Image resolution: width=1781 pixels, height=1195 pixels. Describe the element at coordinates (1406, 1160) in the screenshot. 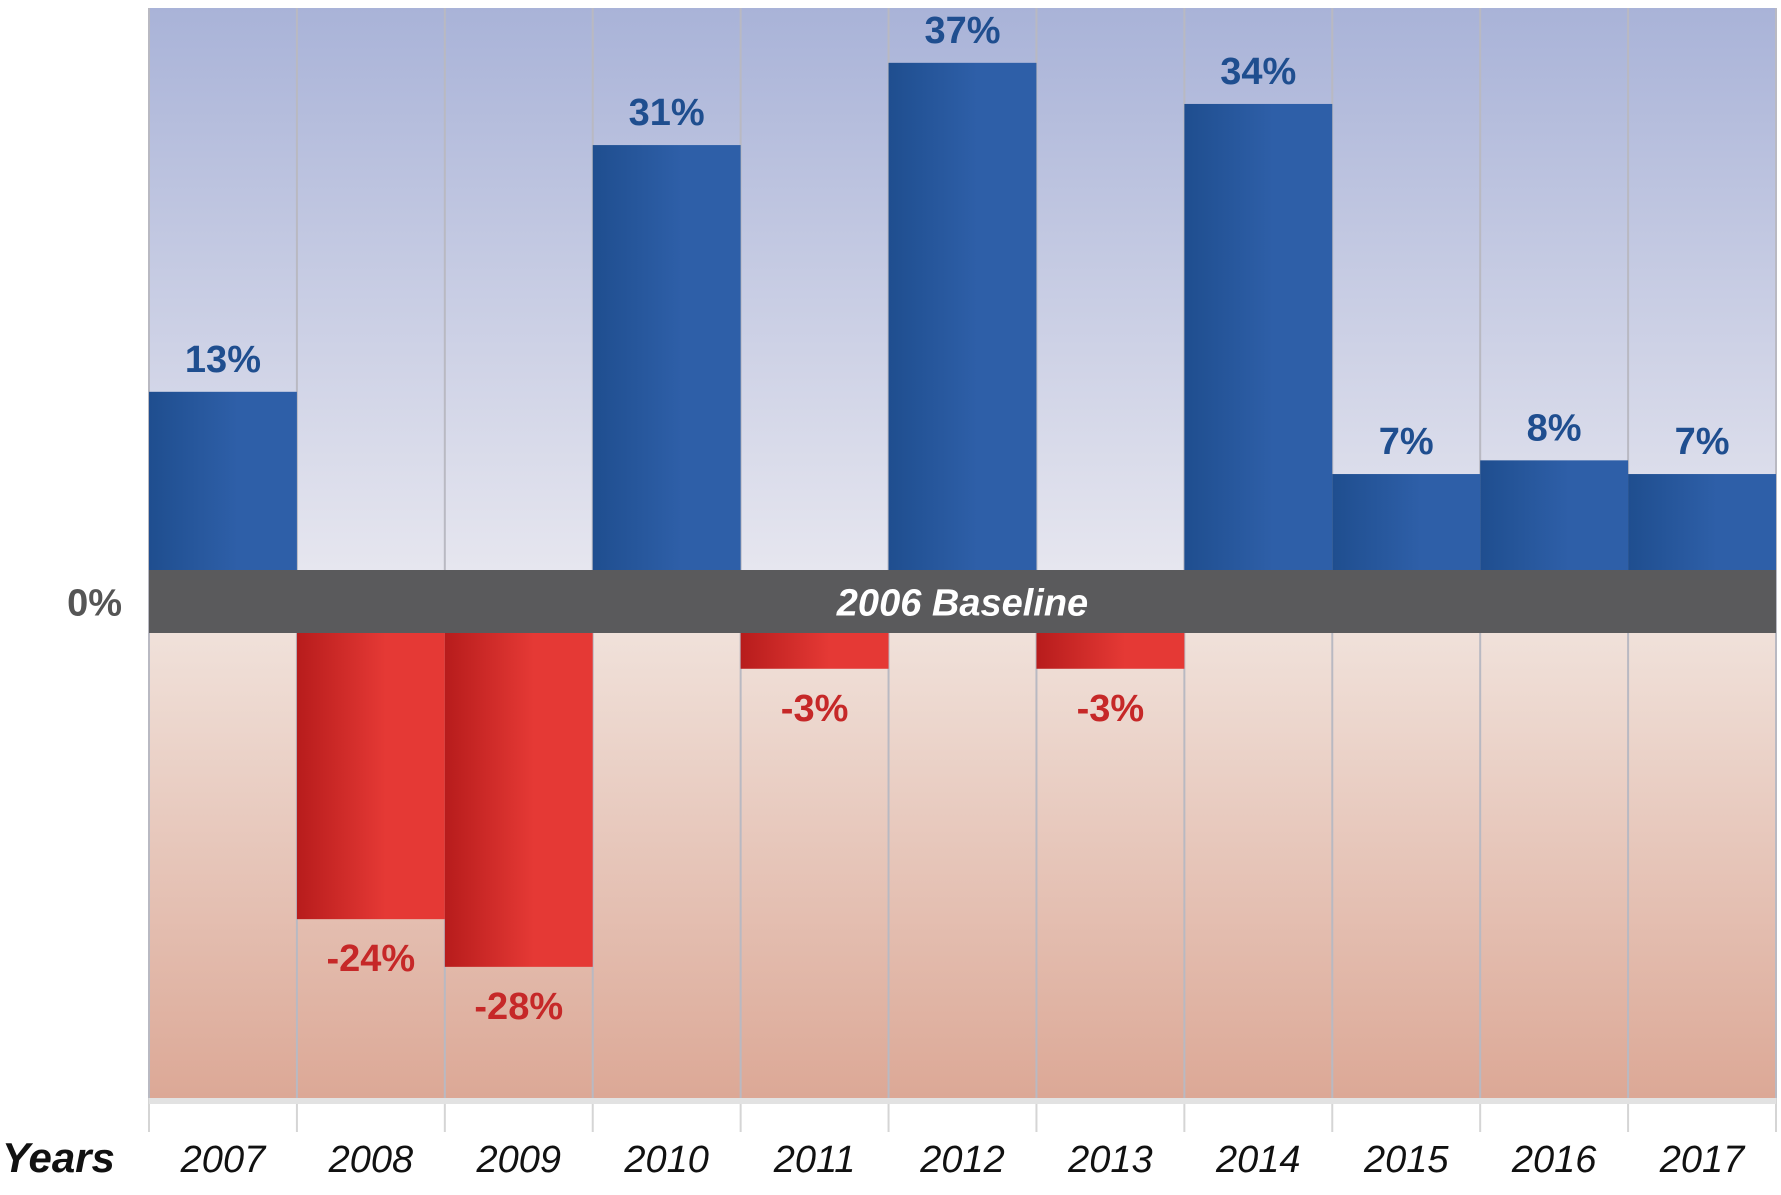

I see `x-tick-label-2015: 2015` at that location.